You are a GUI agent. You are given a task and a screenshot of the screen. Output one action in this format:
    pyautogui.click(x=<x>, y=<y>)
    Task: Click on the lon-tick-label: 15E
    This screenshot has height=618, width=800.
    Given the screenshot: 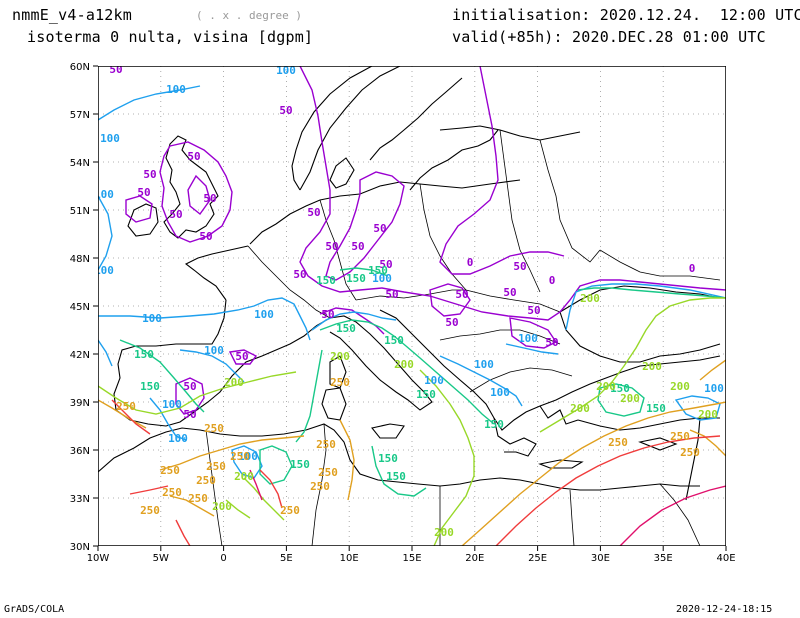 What is the action you would take?
    pyautogui.click(x=411, y=558)
    